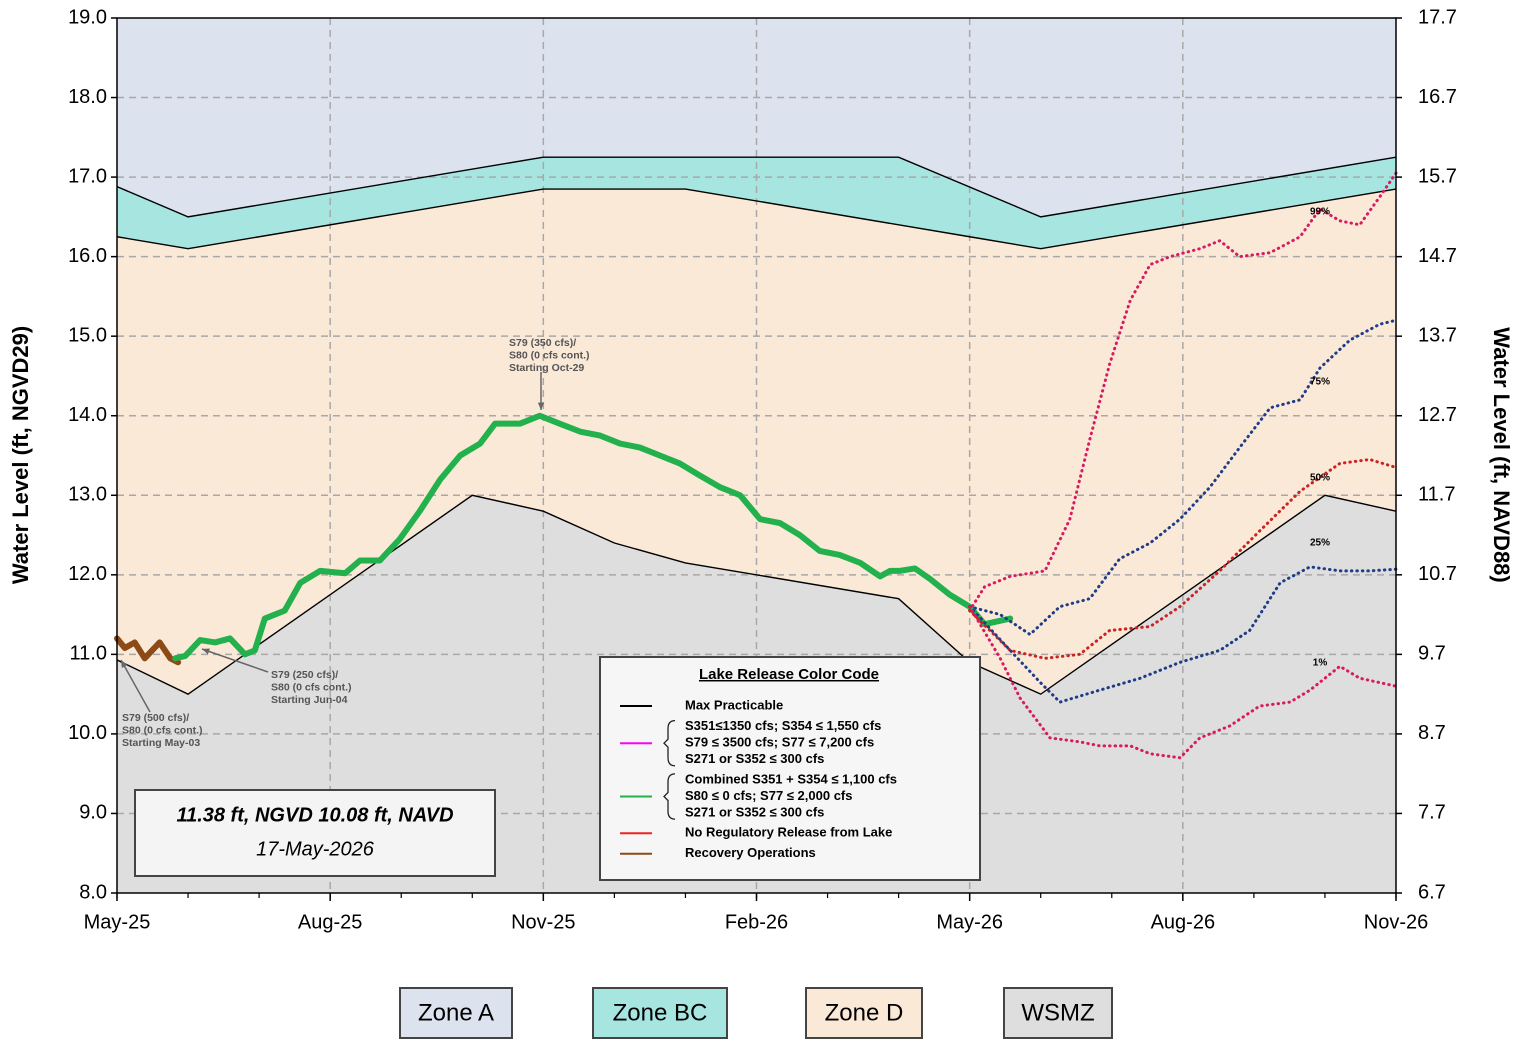 This screenshot has width=1532, height=1045. Describe the element at coordinates (155, 718) in the screenshot. I see `annotation-text: S79 (500 cfs)/` at that location.